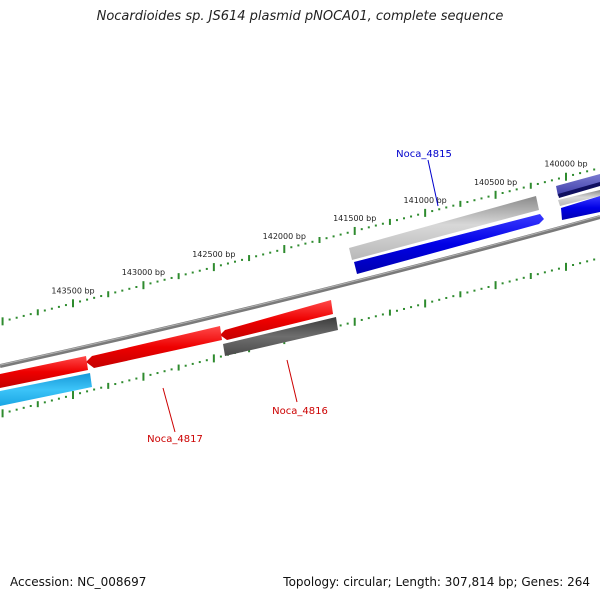  What do you see at coordinates (300, 411) in the screenshot?
I see `gene-label-noca-4816: Noca_4816` at bounding box center [300, 411].